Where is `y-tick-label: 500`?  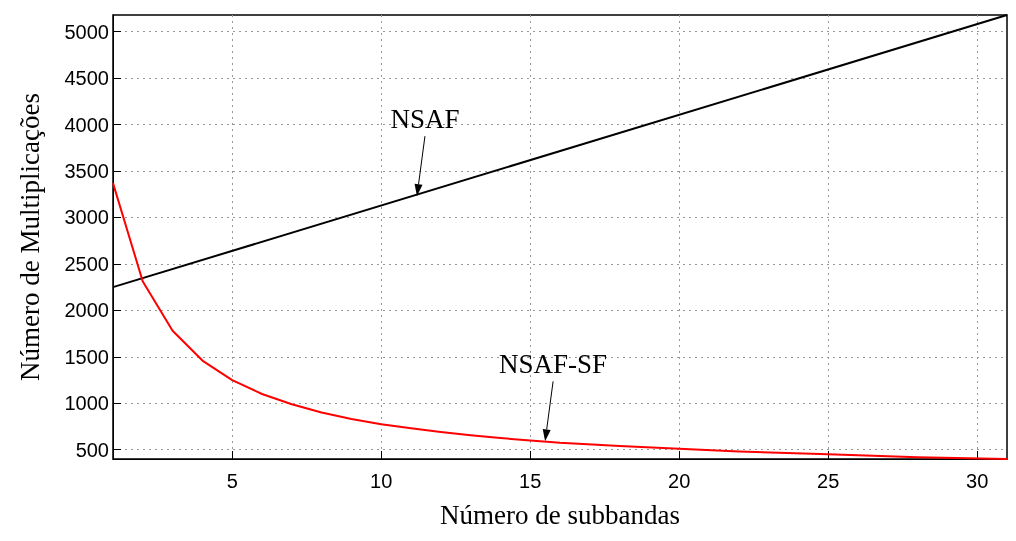 y-tick-label: 500 is located at coordinates (92, 449).